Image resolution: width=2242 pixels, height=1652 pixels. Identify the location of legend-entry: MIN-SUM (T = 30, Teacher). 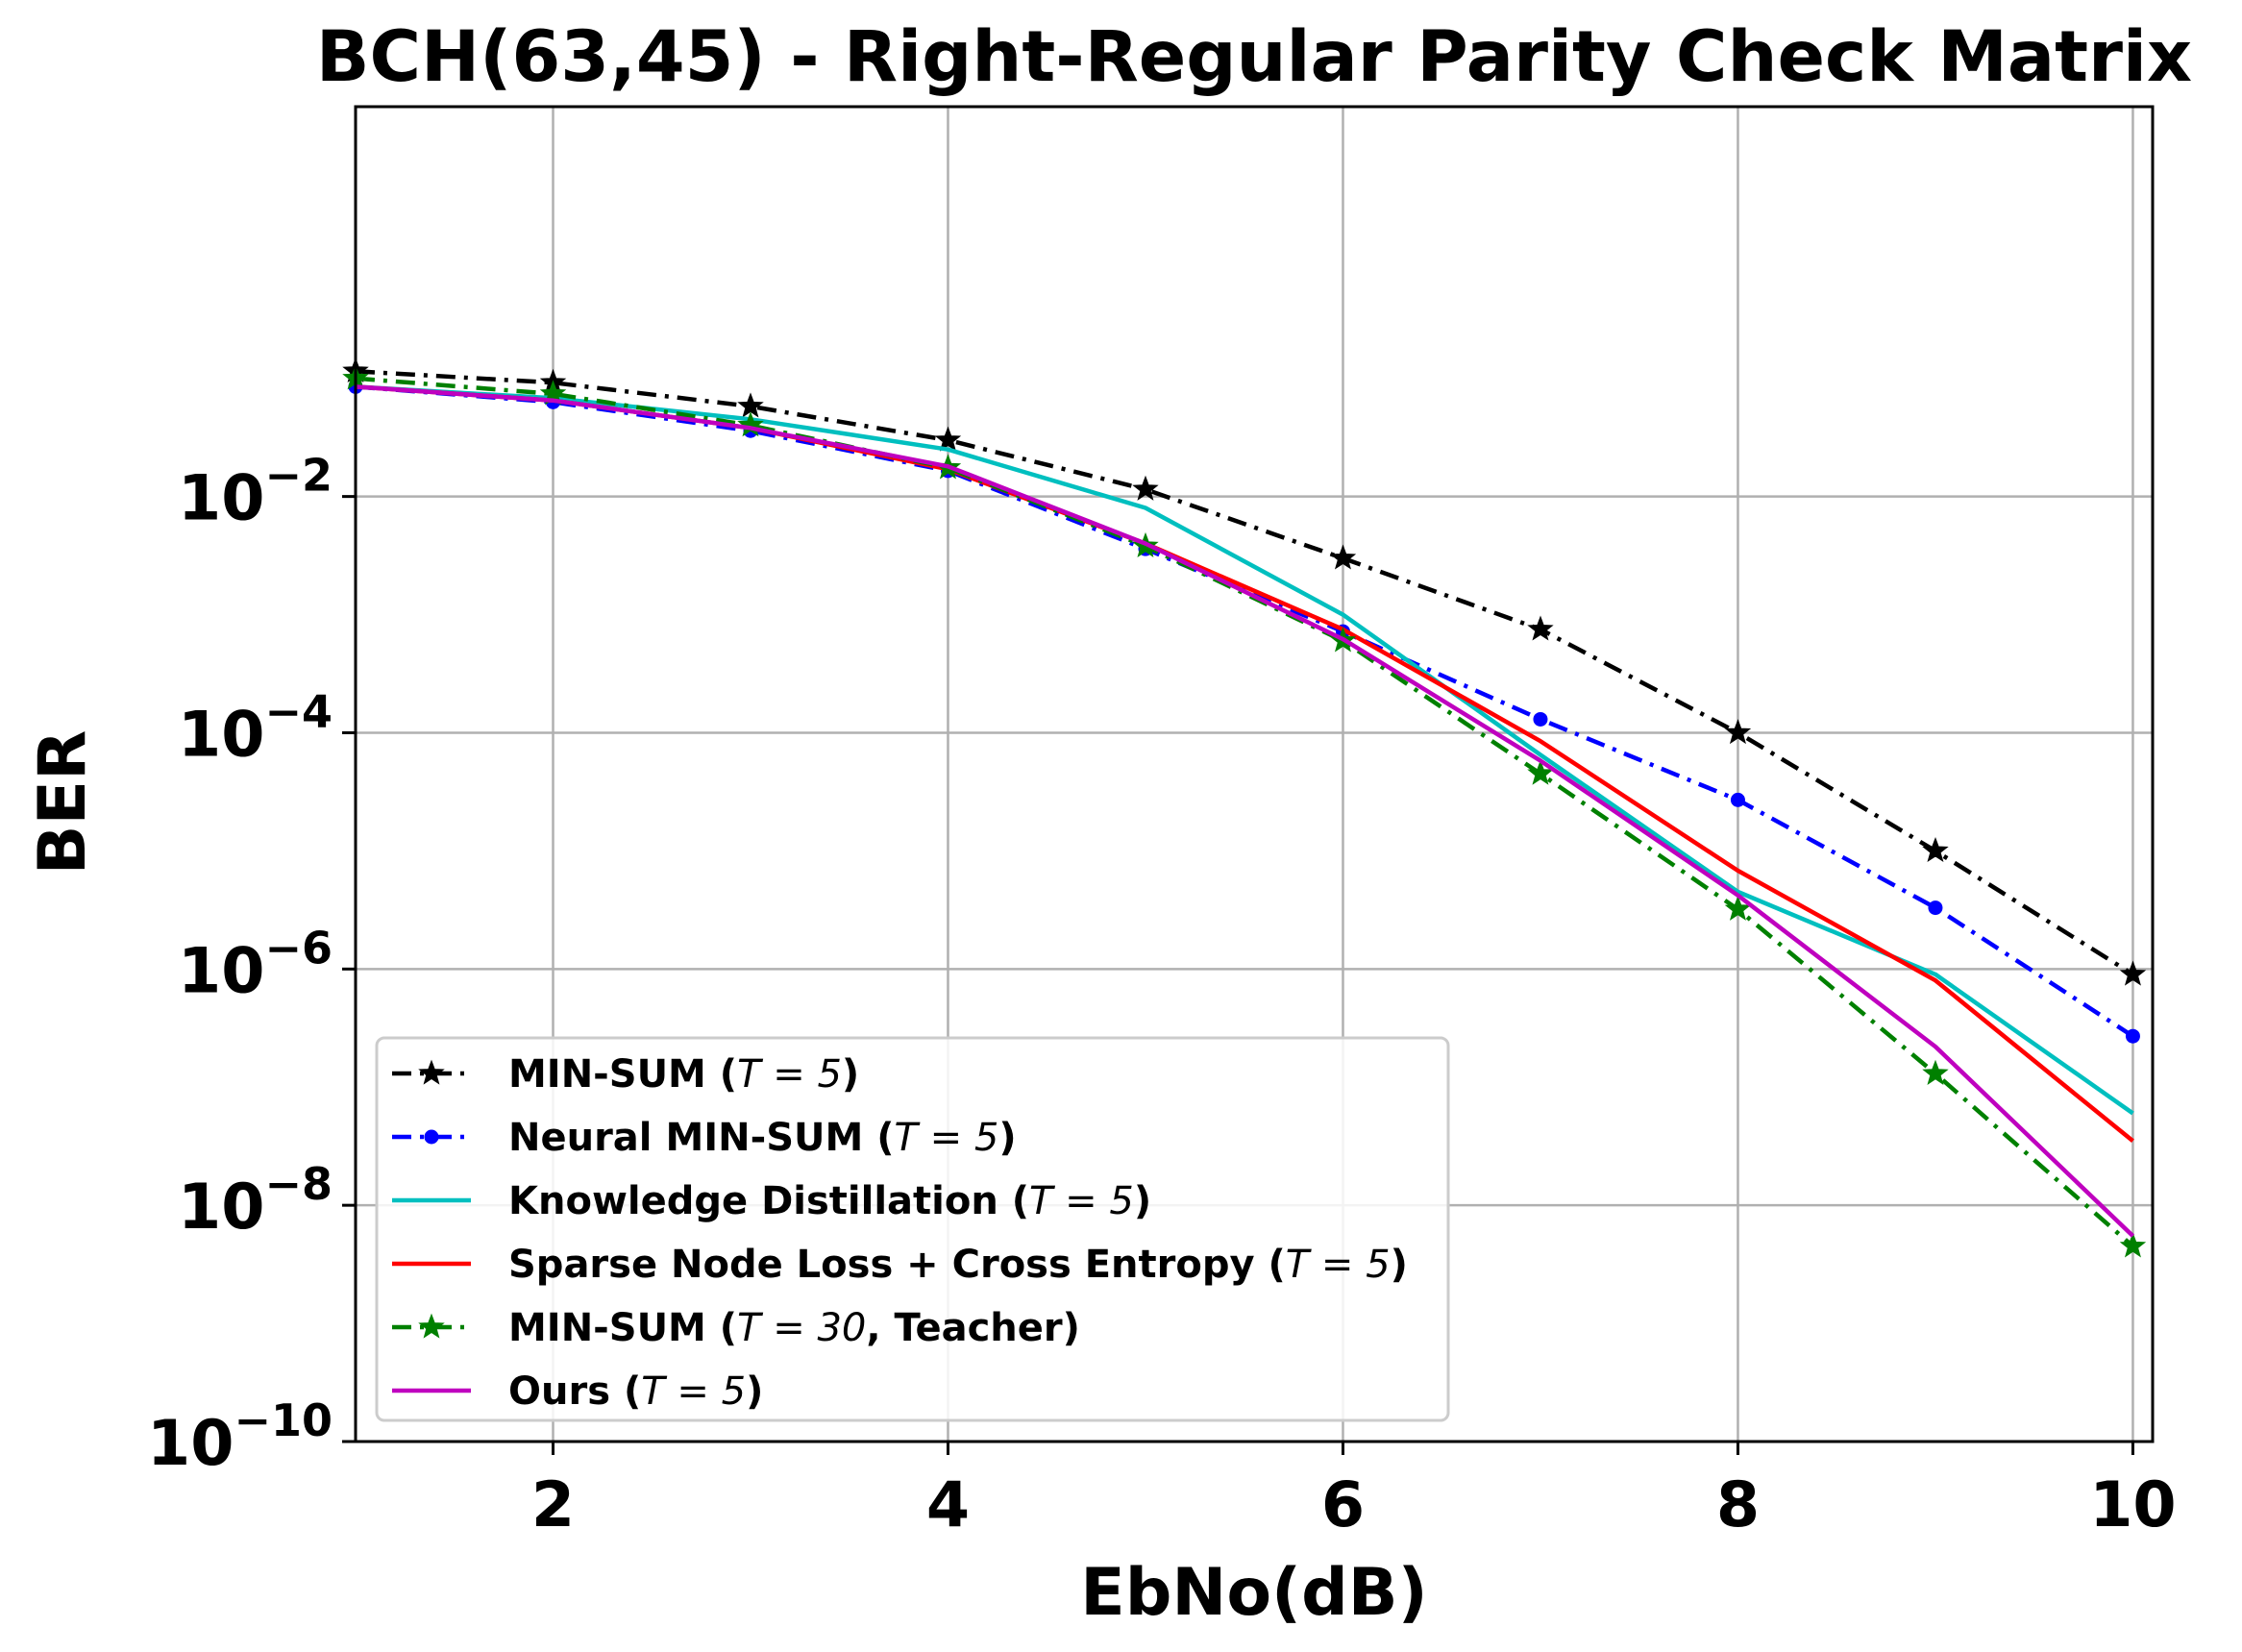
(736, 1328).